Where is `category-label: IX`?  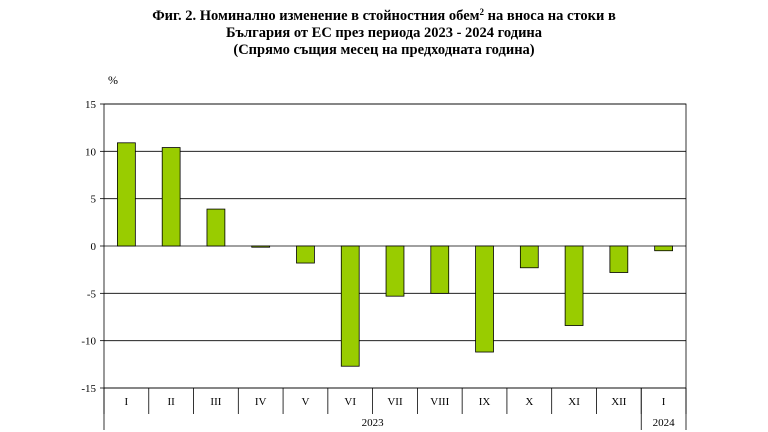
category-label: IX is located at coordinates (485, 402).